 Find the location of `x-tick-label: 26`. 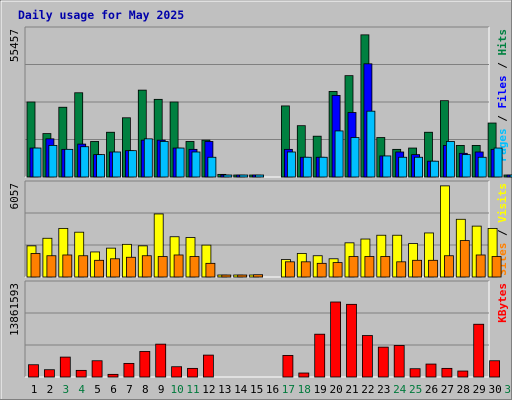

x-tick-label: 26 is located at coordinates (431, 389).